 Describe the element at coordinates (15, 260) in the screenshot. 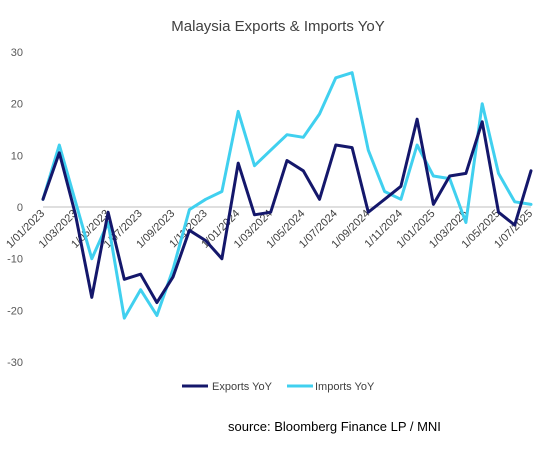

I see `y-tick-label: -10` at that location.